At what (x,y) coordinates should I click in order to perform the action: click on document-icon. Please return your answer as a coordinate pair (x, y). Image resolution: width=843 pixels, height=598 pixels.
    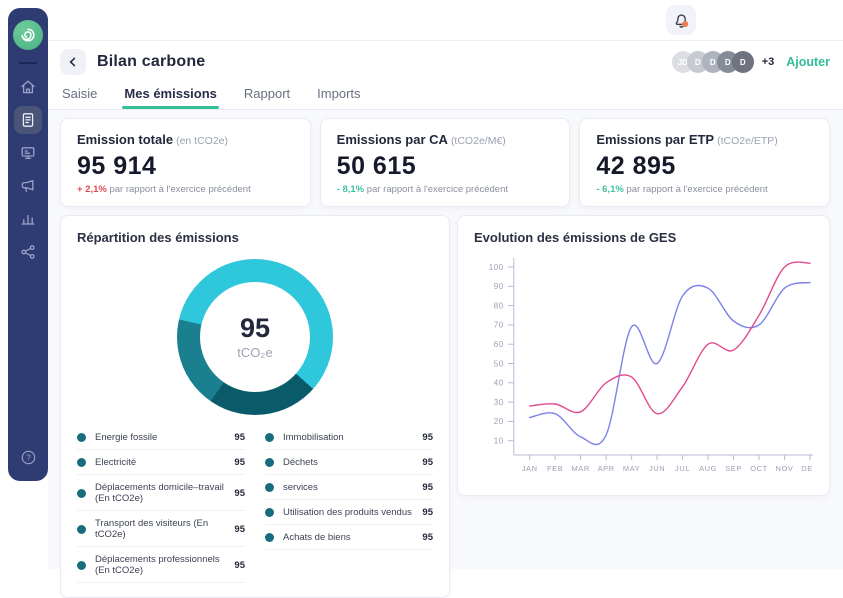
    Looking at the image, I should click on (28, 120).